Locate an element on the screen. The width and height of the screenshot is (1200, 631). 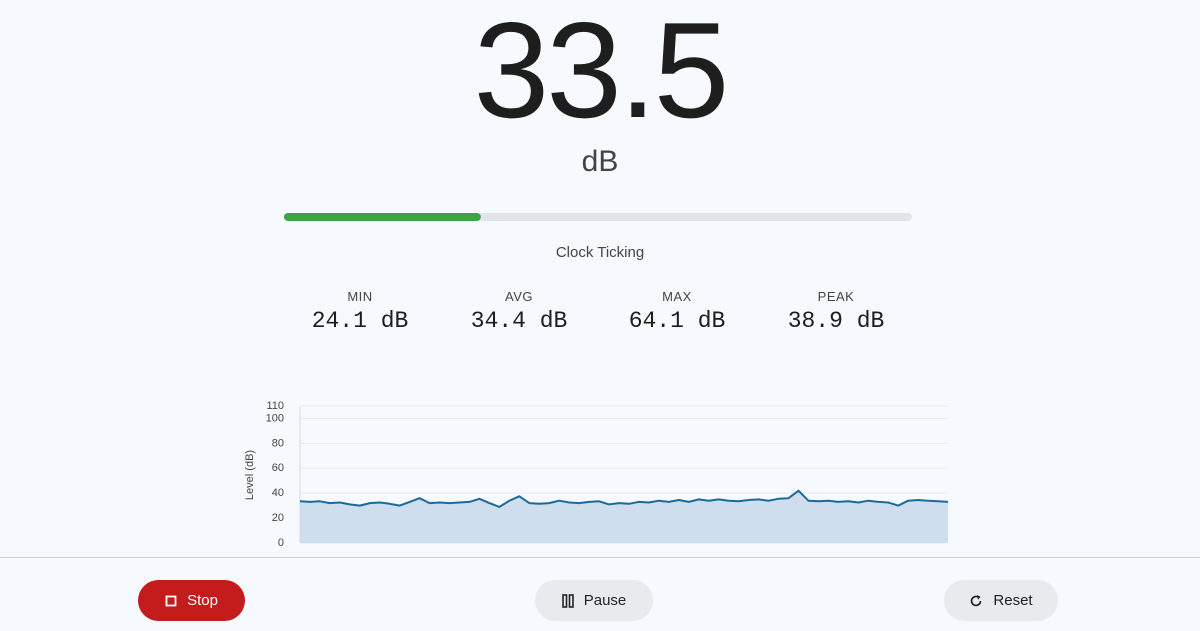
stop-icon is located at coordinates (171, 600).